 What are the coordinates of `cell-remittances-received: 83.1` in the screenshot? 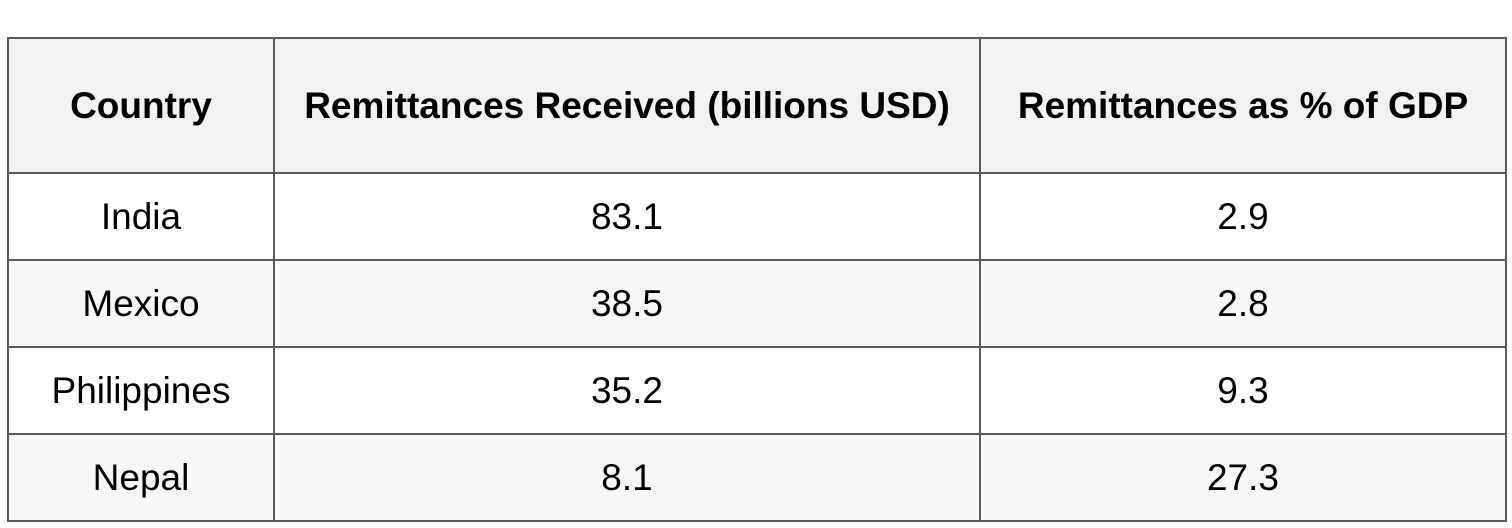 It's located at (627, 216).